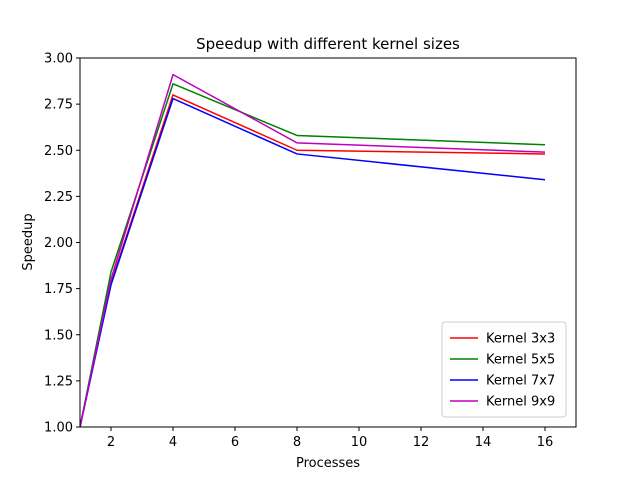  I want to click on y-tick-label: 1.75, so click(58, 289).